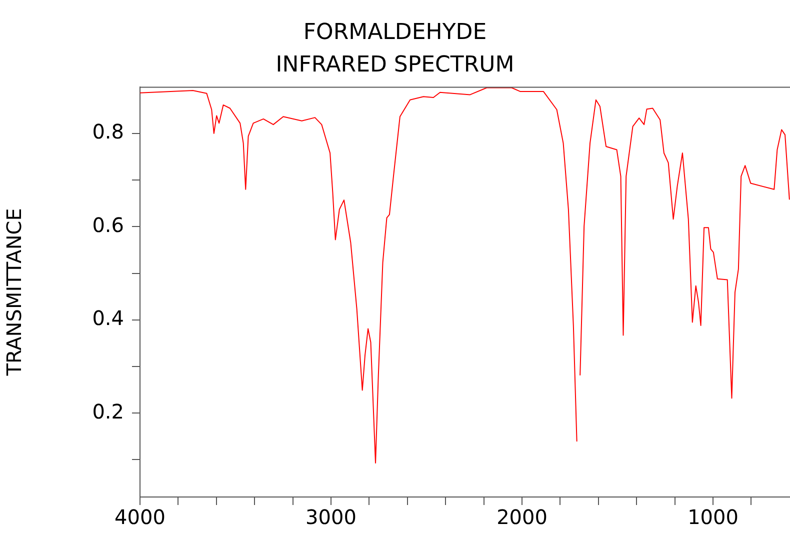 The image size is (790, 537). What do you see at coordinates (713, 517) in the screenshot?
I see `x-tick-label: 1000` at bounding box center [713, 517].